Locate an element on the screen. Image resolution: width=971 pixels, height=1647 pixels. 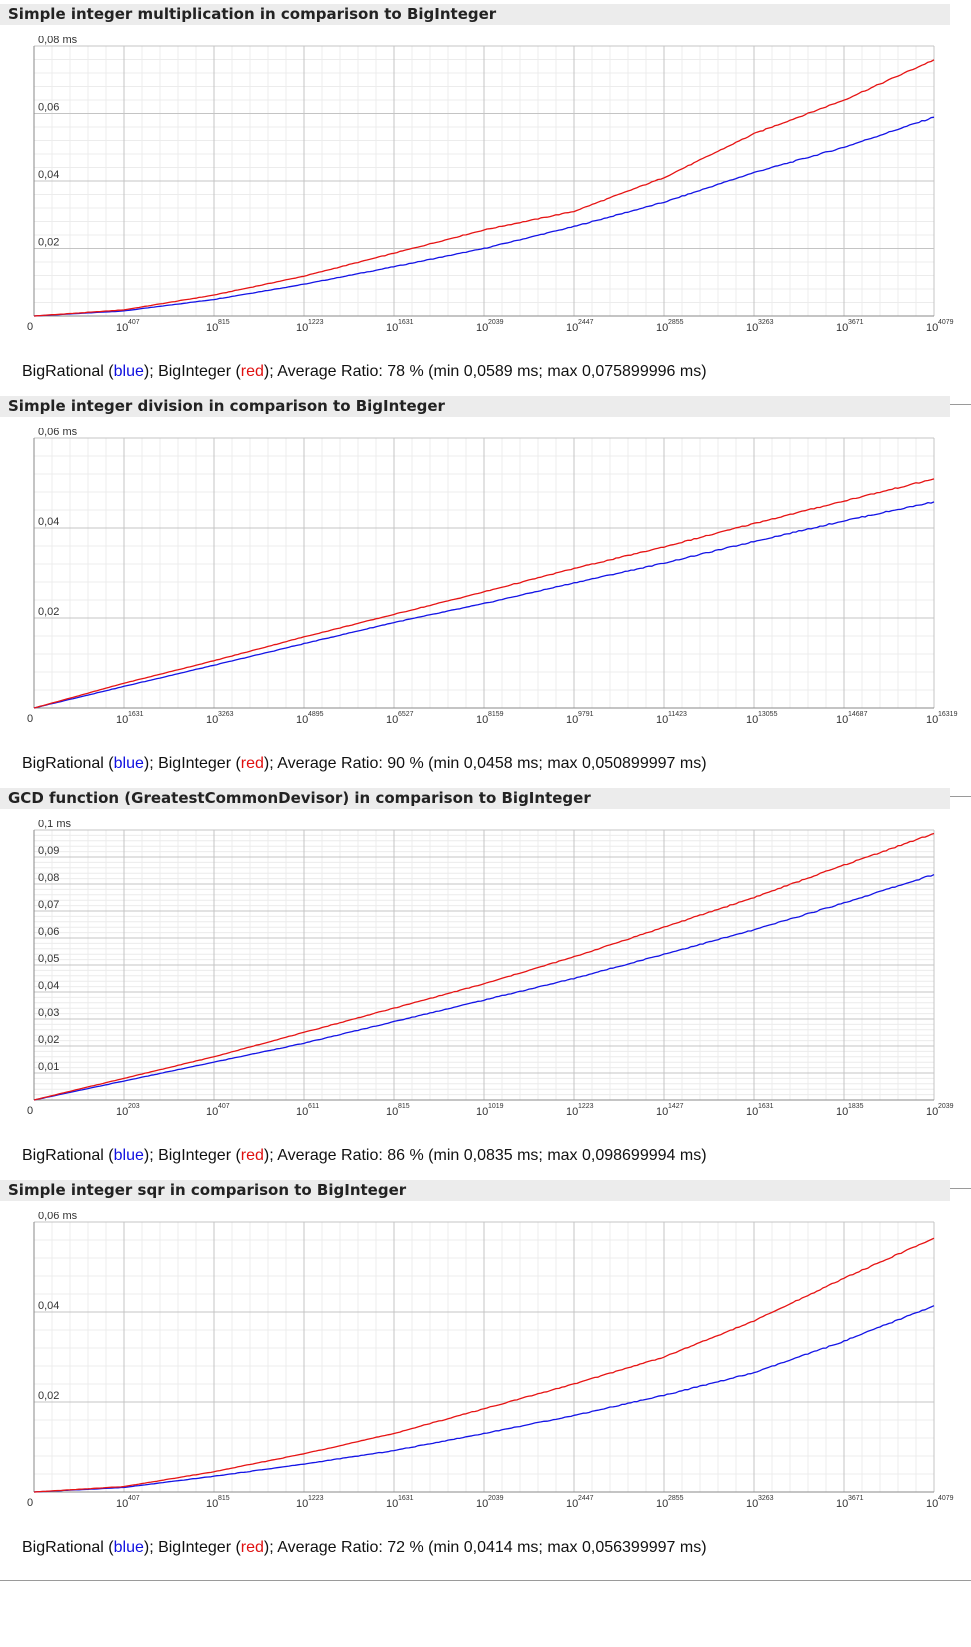
section-divider is located at coordinates (485, 1580).